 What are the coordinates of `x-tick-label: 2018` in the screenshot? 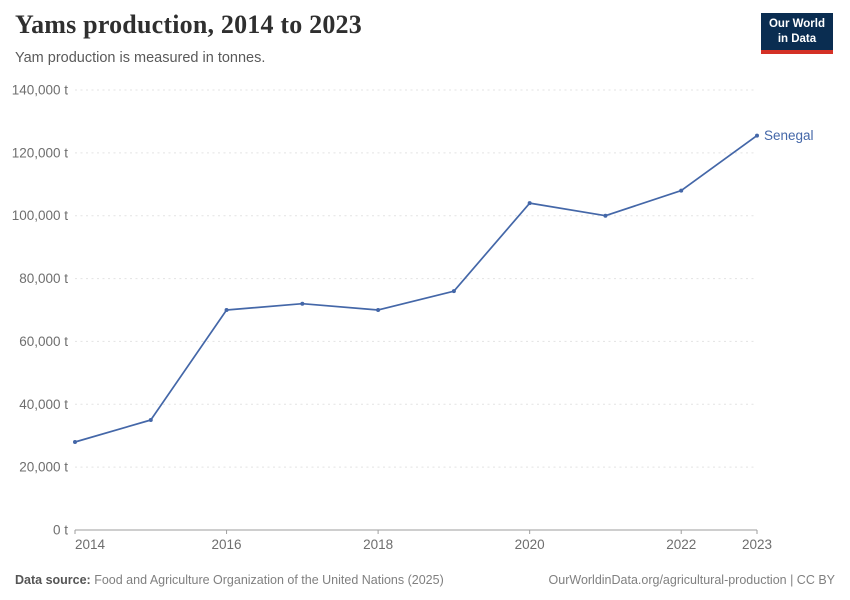 It's located at (378, 544).